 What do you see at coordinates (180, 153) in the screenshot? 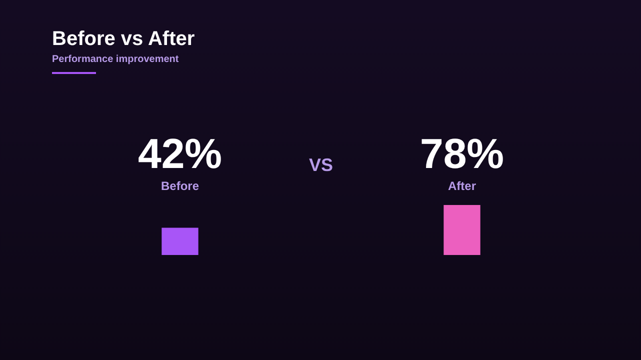
I see `data-label: 42%` at bounding box center [180, 153].